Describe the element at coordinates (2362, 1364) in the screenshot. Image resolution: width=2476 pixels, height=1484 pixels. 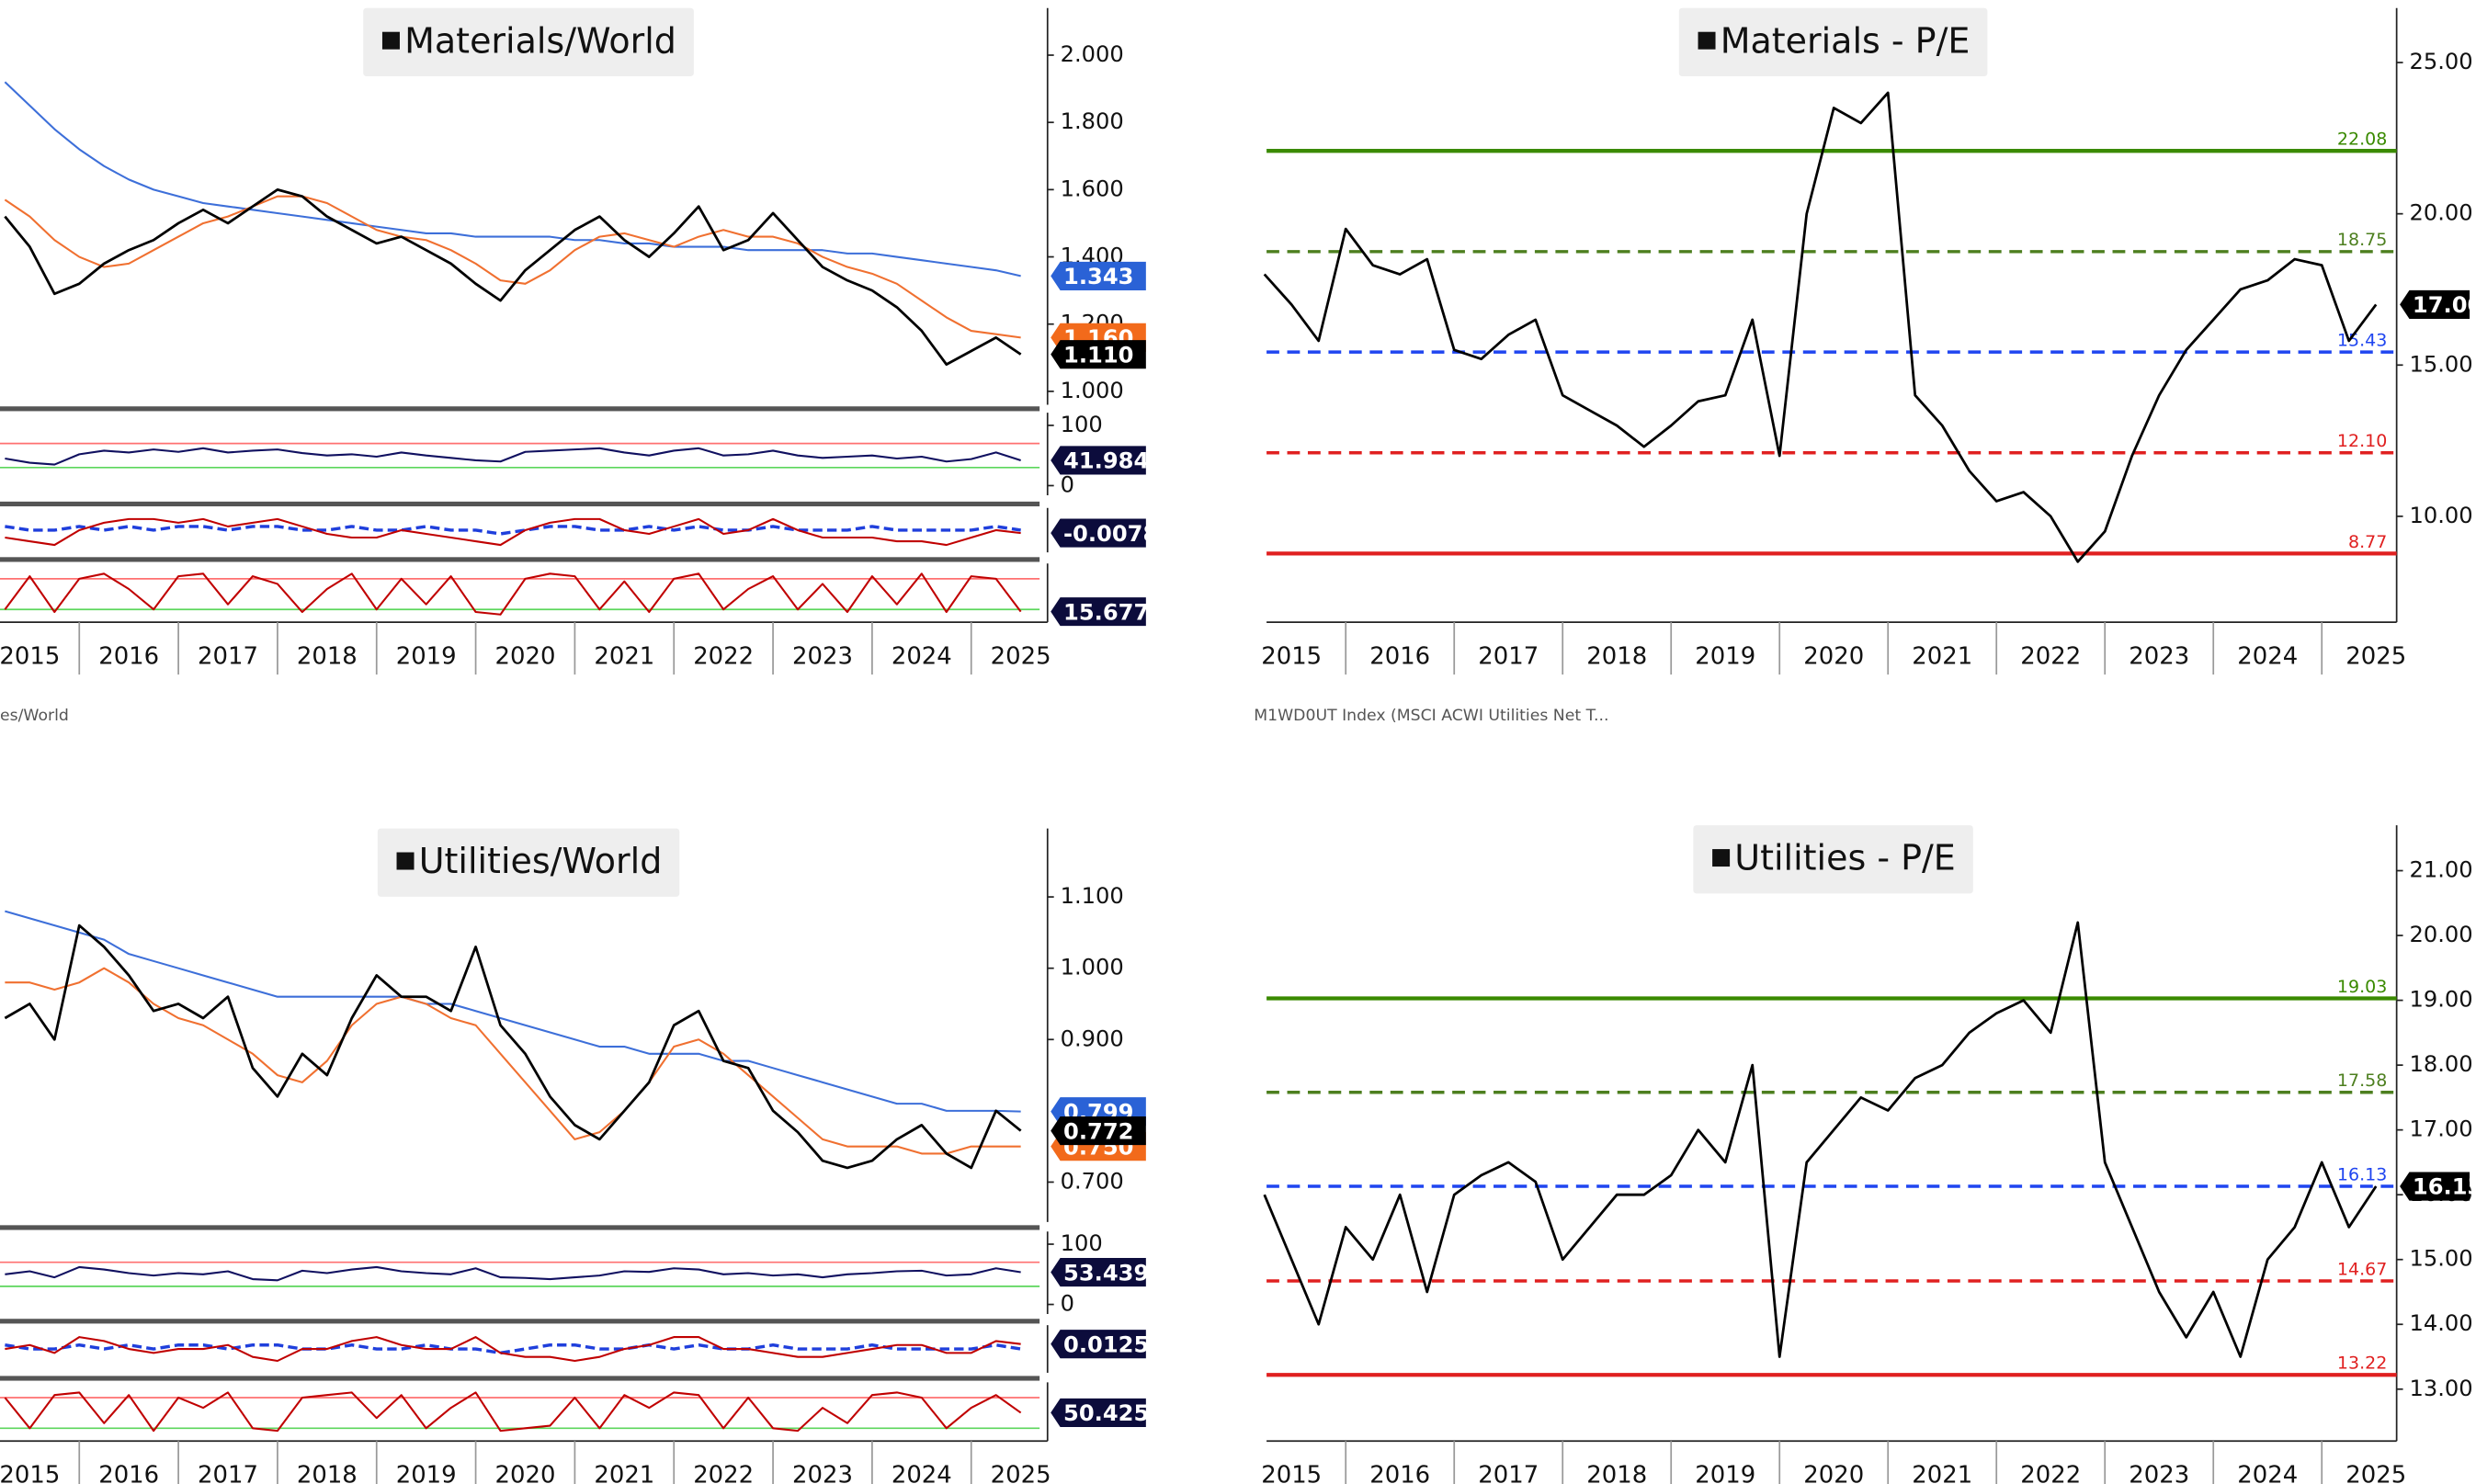
I see `reference-label: 13.22` at that location.